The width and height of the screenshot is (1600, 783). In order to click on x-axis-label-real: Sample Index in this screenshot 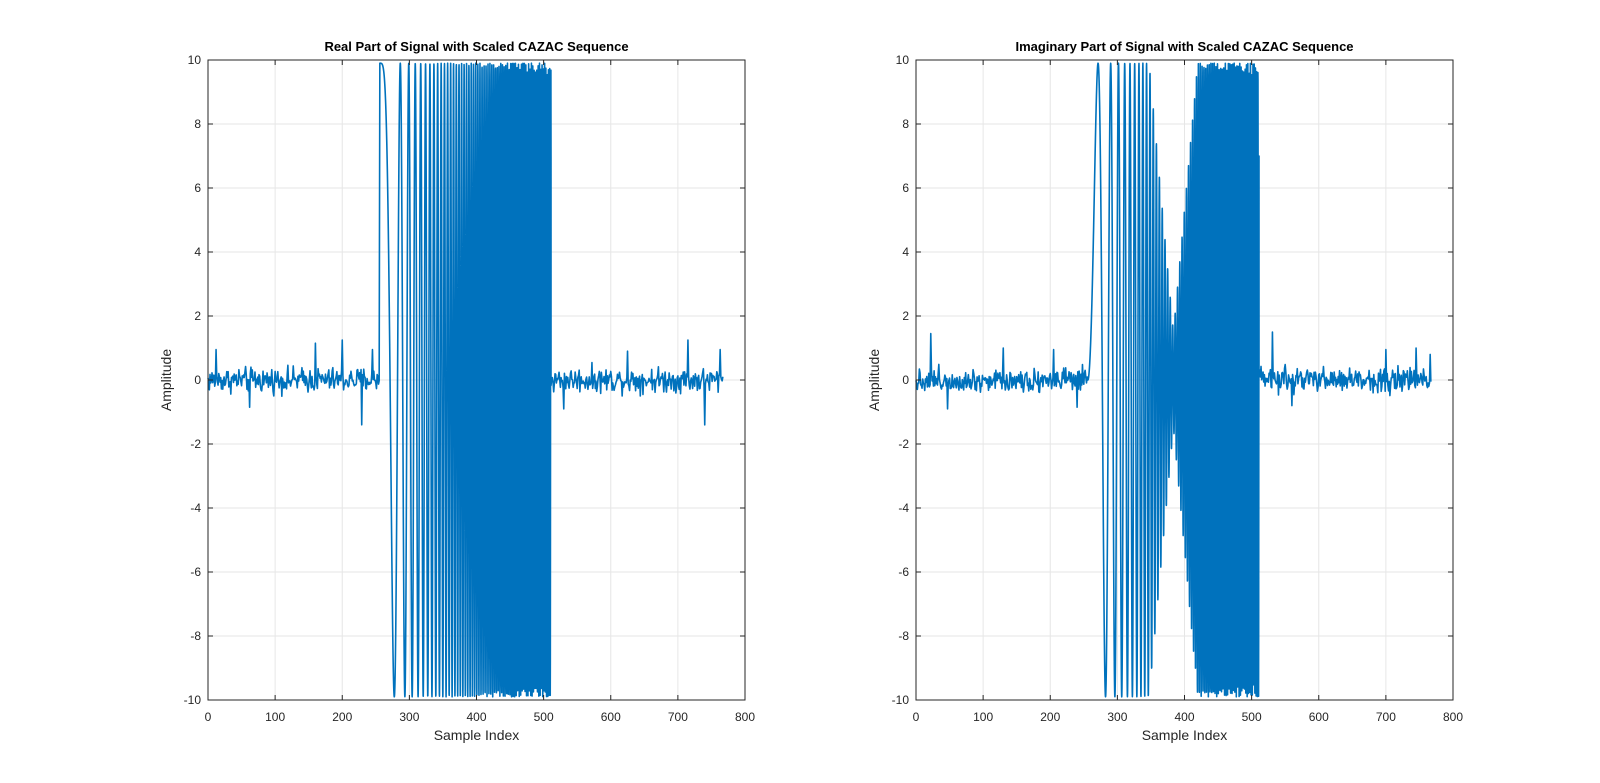, I will do `click(477, 735)`.